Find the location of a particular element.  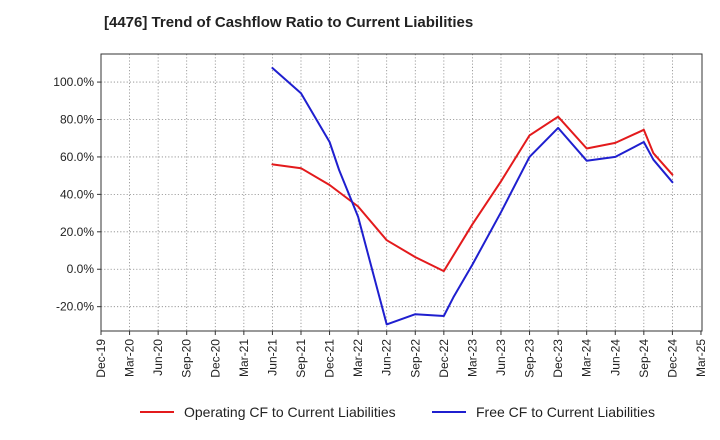

x-tick-label: Mar-25 is located at coordinates (701, 358).